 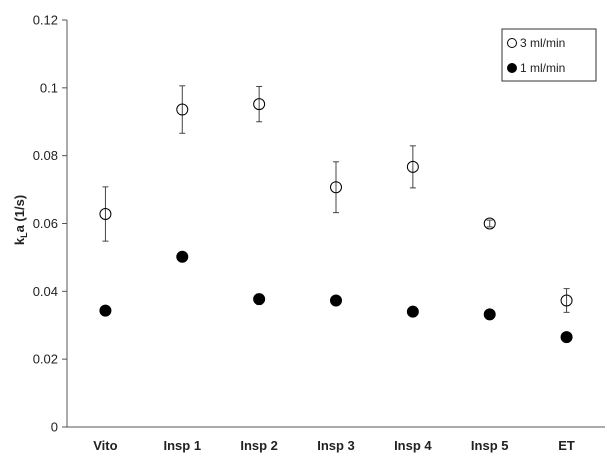 I want to click on x-tick-label: Insp 5, so click(x=490, y=445).